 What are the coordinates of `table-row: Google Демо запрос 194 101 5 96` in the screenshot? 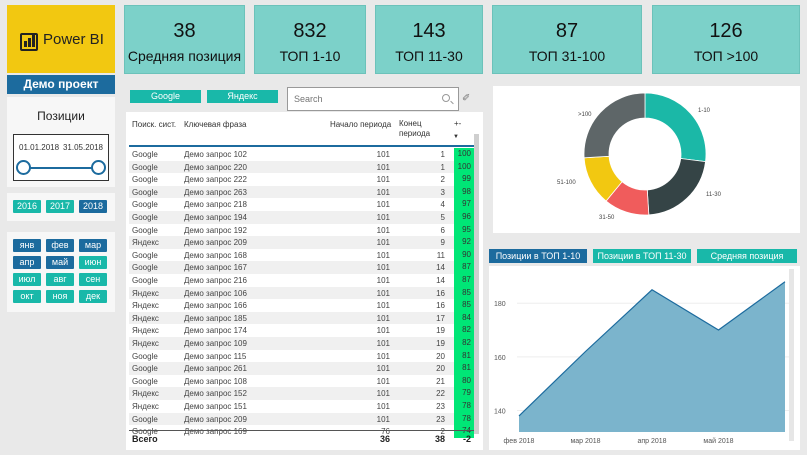 It's located at (301, 217).